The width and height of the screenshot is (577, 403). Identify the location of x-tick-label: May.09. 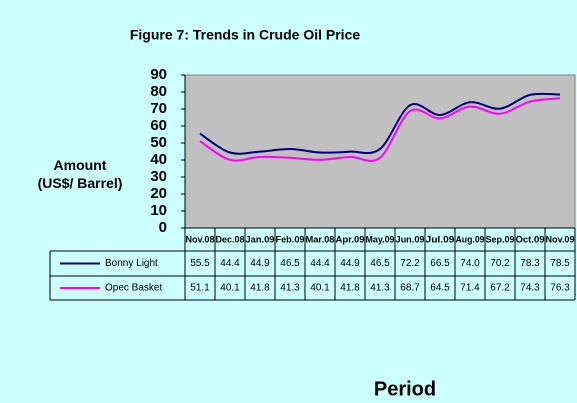
(380, 239).